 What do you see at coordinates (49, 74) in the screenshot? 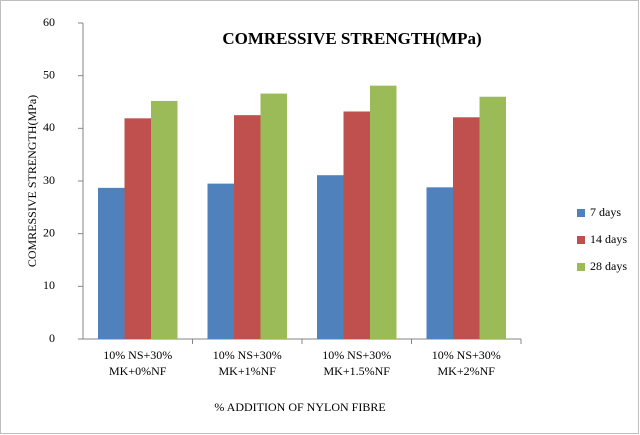
I see `y-tick-label: 50` at bounding box center [49, 74].